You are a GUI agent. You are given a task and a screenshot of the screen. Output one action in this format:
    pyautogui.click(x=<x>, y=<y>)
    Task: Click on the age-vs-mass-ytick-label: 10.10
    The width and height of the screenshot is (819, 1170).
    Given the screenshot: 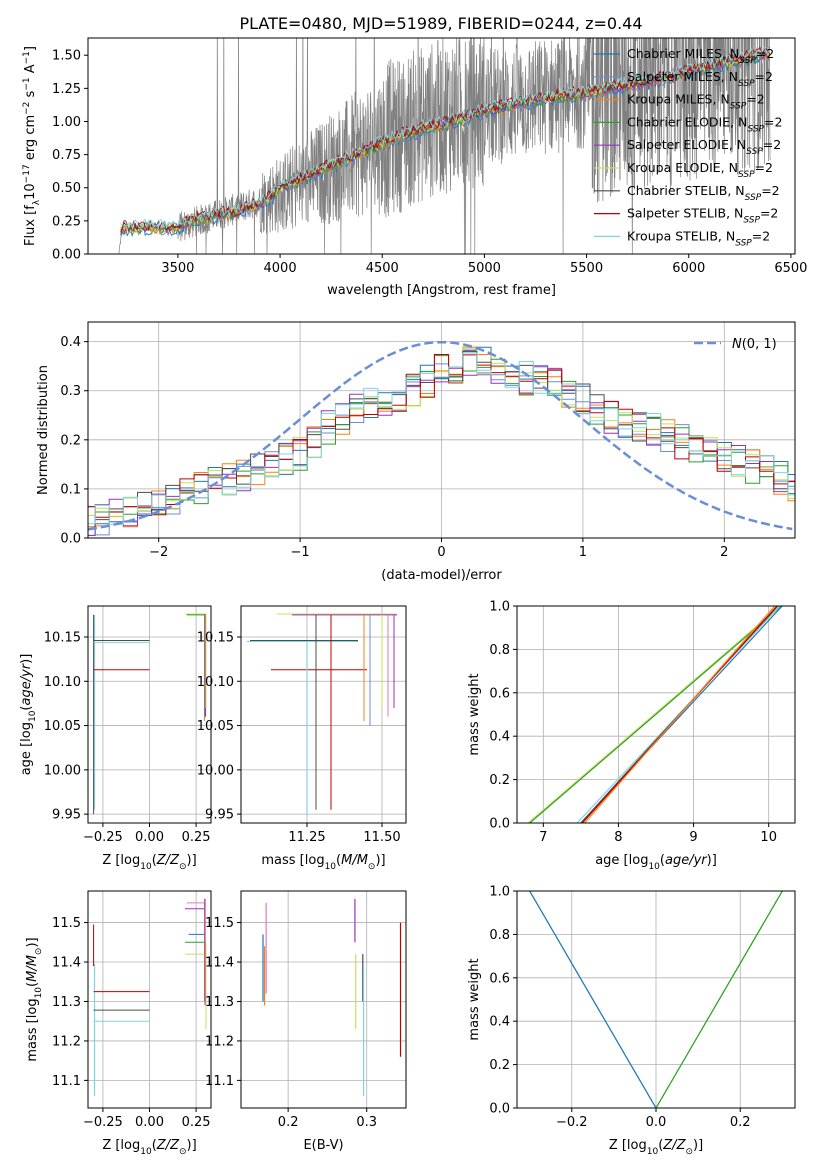 What is the action you would take?
    pyautogui.click(x=215, y=682)
    